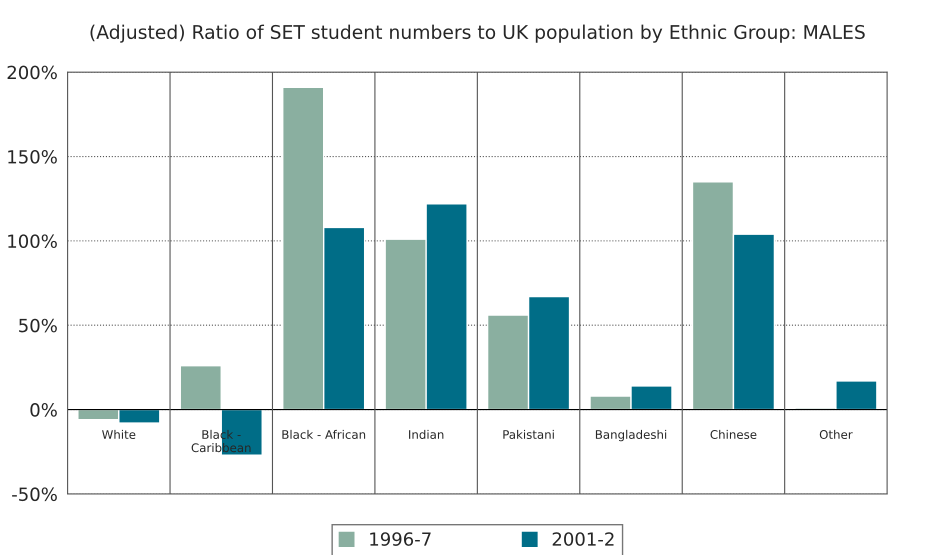 This screenshot has width=926, height=555. What do you see at coordinates (119, 434) in the screenshot?
I see `x-tick-label: White` at bounding box center [119, 434].